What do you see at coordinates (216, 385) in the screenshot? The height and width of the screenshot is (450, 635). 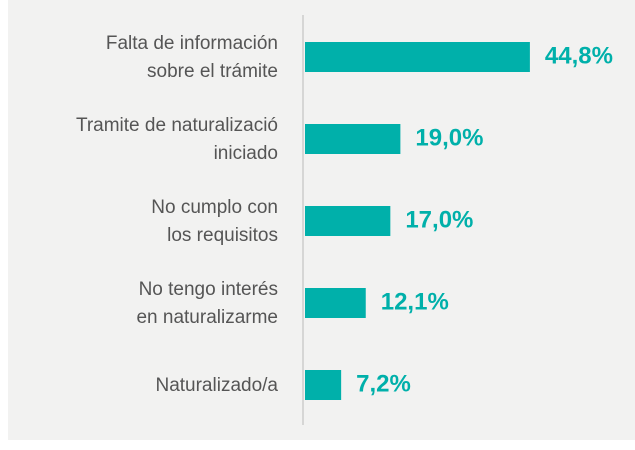 I see `category-label: Naturalizado/a` at bounding box center [216, 385].